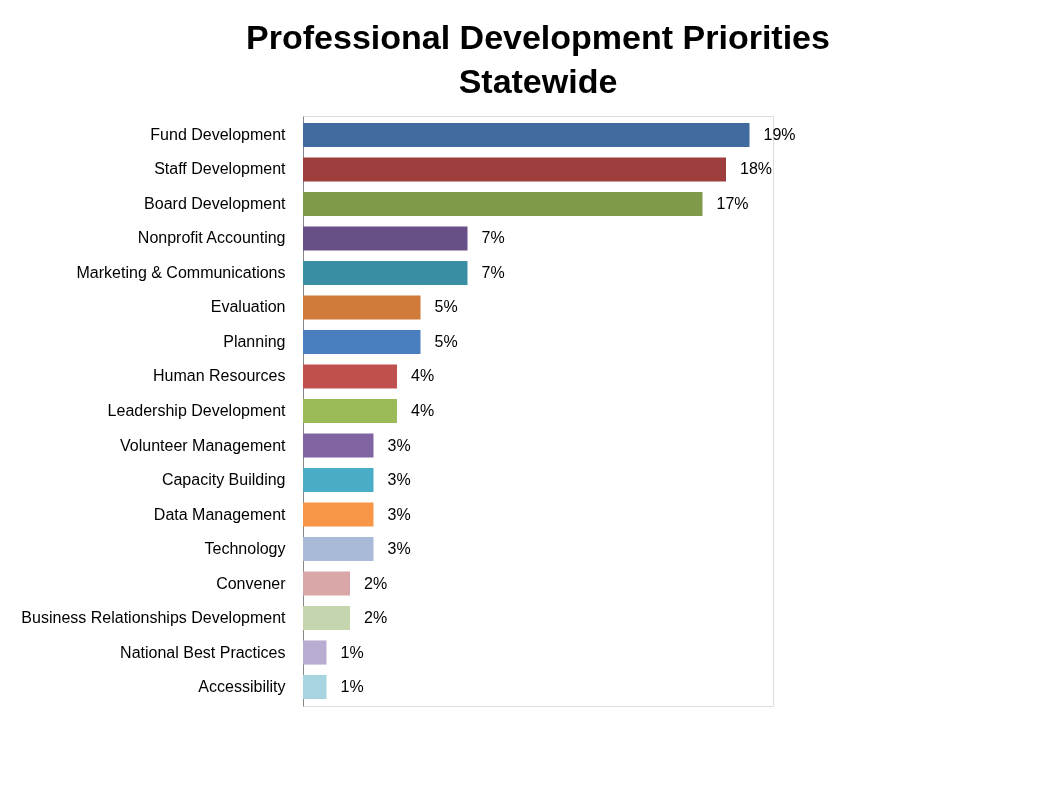  I want to click on y-tick-label: Nonprofit Accounting, so click(211, 238).